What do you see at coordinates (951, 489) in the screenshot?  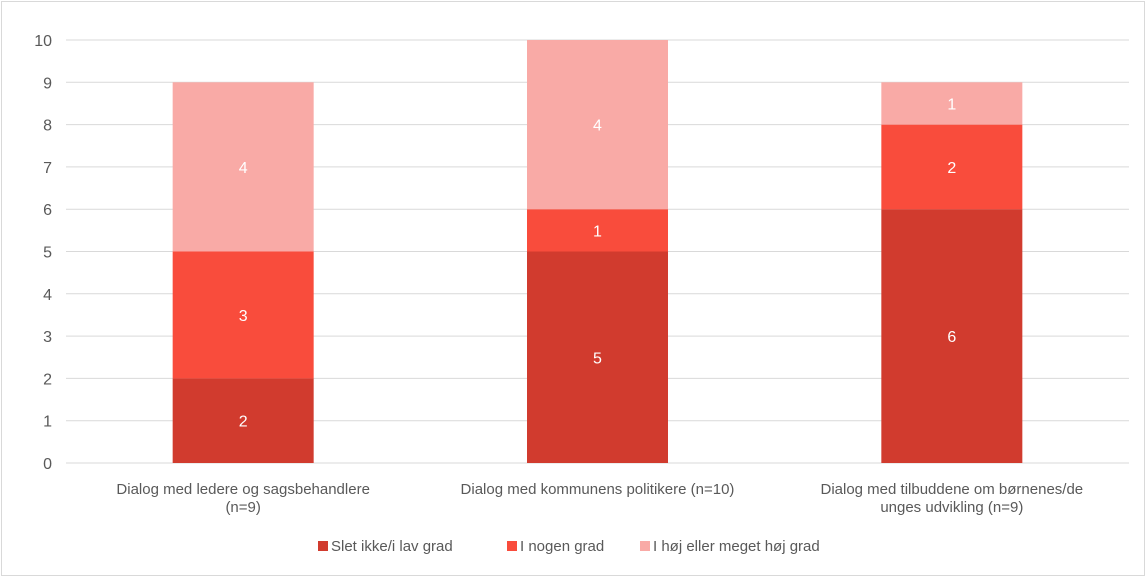 I see `category-label: Dialog med tilbuddene om børnenes/de` at bounding box center [951, 489].